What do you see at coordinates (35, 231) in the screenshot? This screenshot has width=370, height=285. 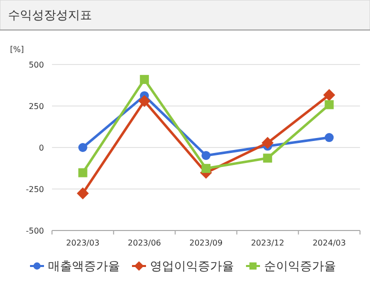 I see `y-tick-label: -500` at bounding box center [35, 231].